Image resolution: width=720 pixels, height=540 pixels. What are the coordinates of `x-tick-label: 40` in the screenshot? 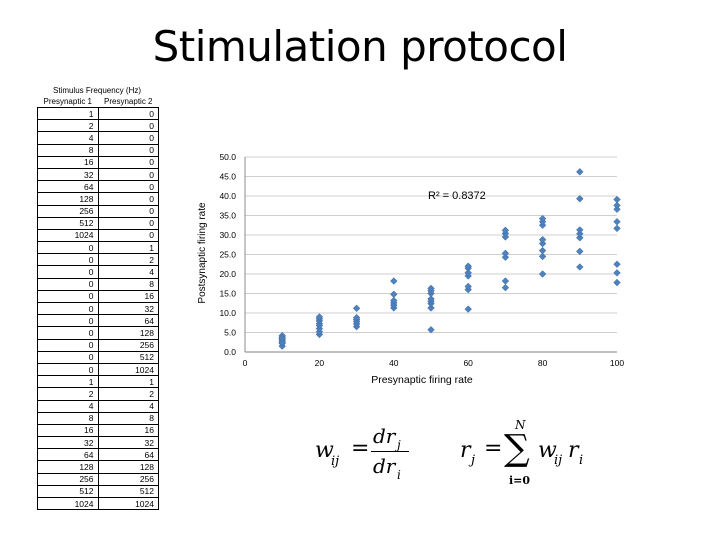 It's located at (394, 363).